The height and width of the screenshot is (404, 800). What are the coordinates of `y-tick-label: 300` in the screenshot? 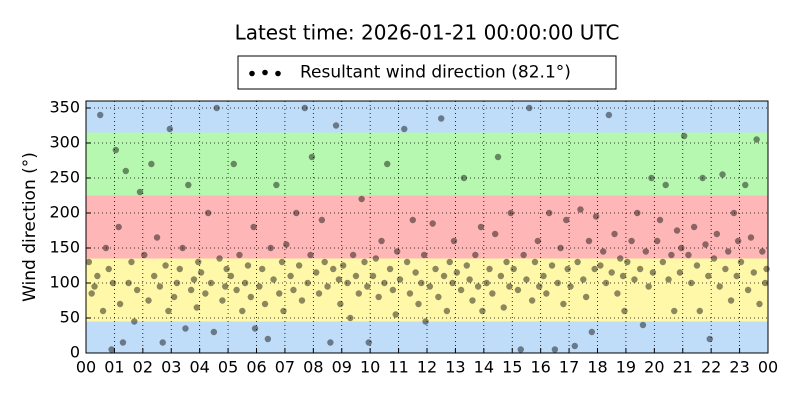 It's located at (64, 142).